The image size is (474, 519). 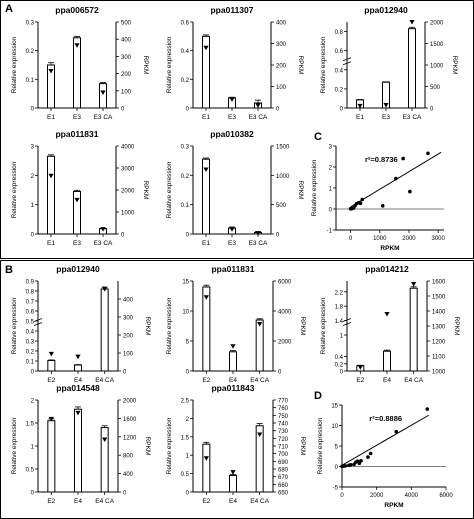 What do you see at coordinates (169, 189) in the screenshot?
I see `chart-4-ylabel: Relative expression` at bounding box center [169, 189].